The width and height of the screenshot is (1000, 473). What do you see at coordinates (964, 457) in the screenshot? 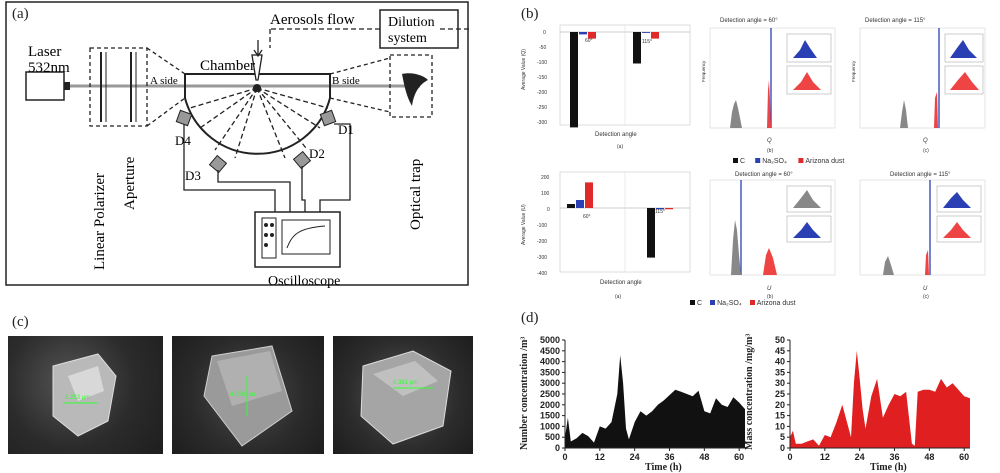
I see `xtick-label-1-60: 60` at bounding box center [964, 457].